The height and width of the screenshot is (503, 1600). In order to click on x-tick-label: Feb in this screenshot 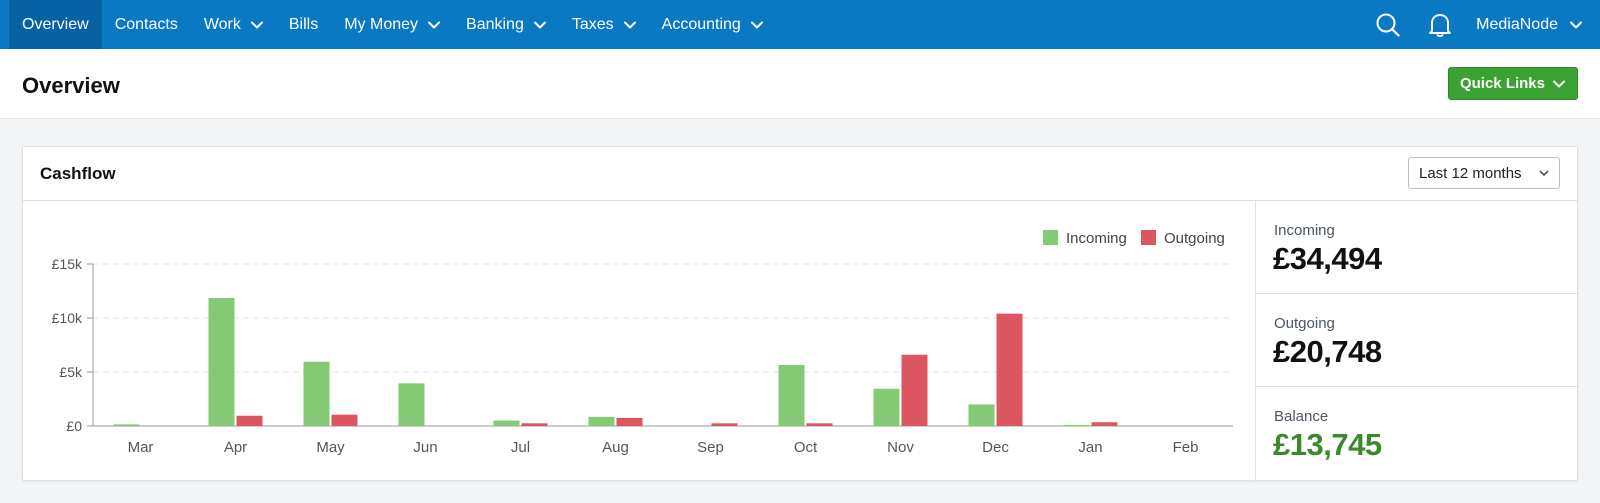, I will do `click(1186, 447)`.